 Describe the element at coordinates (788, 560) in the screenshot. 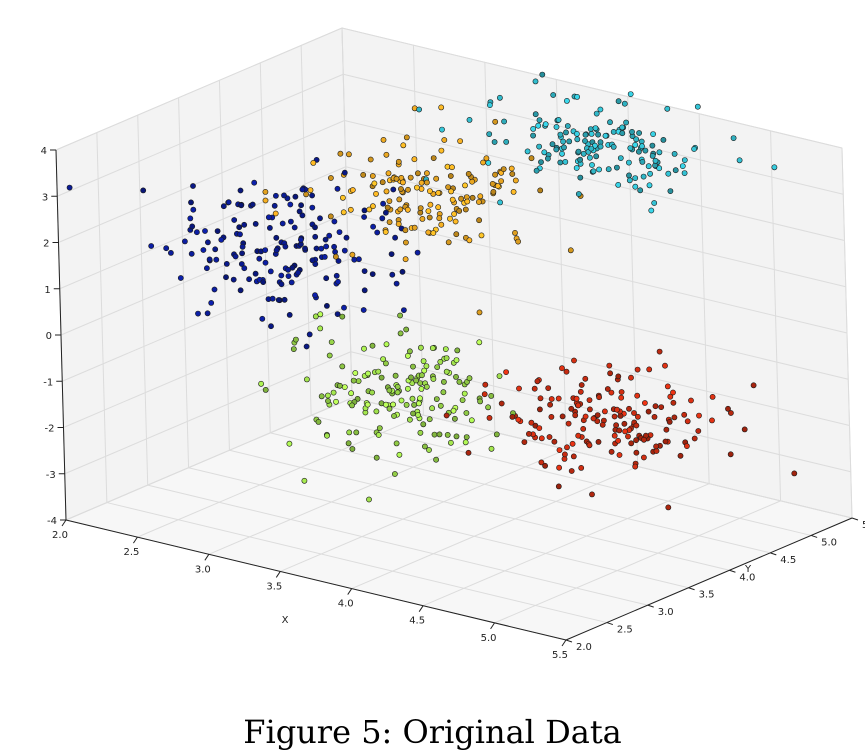

I see `y-tick-label: 4.5` at that location.